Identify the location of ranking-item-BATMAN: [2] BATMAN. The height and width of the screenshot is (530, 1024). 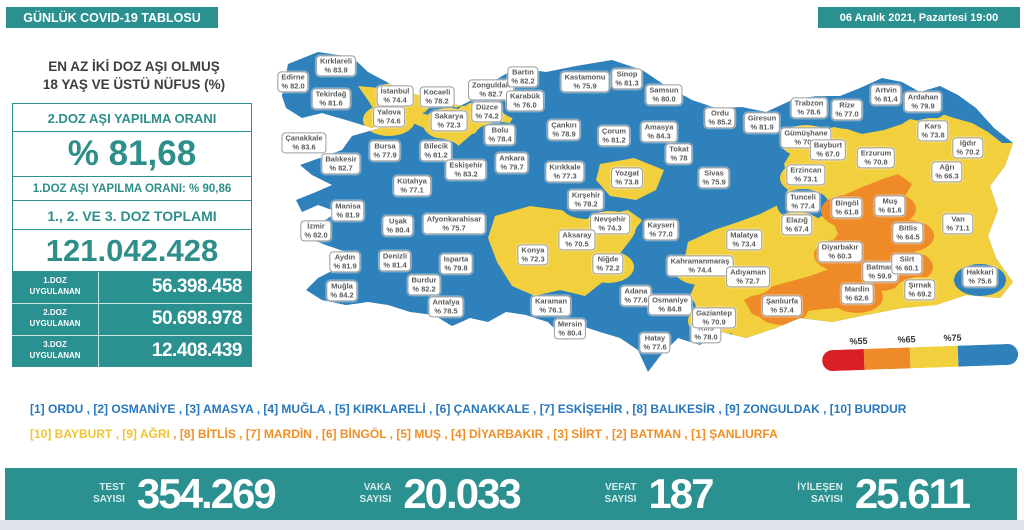
(646, 434).